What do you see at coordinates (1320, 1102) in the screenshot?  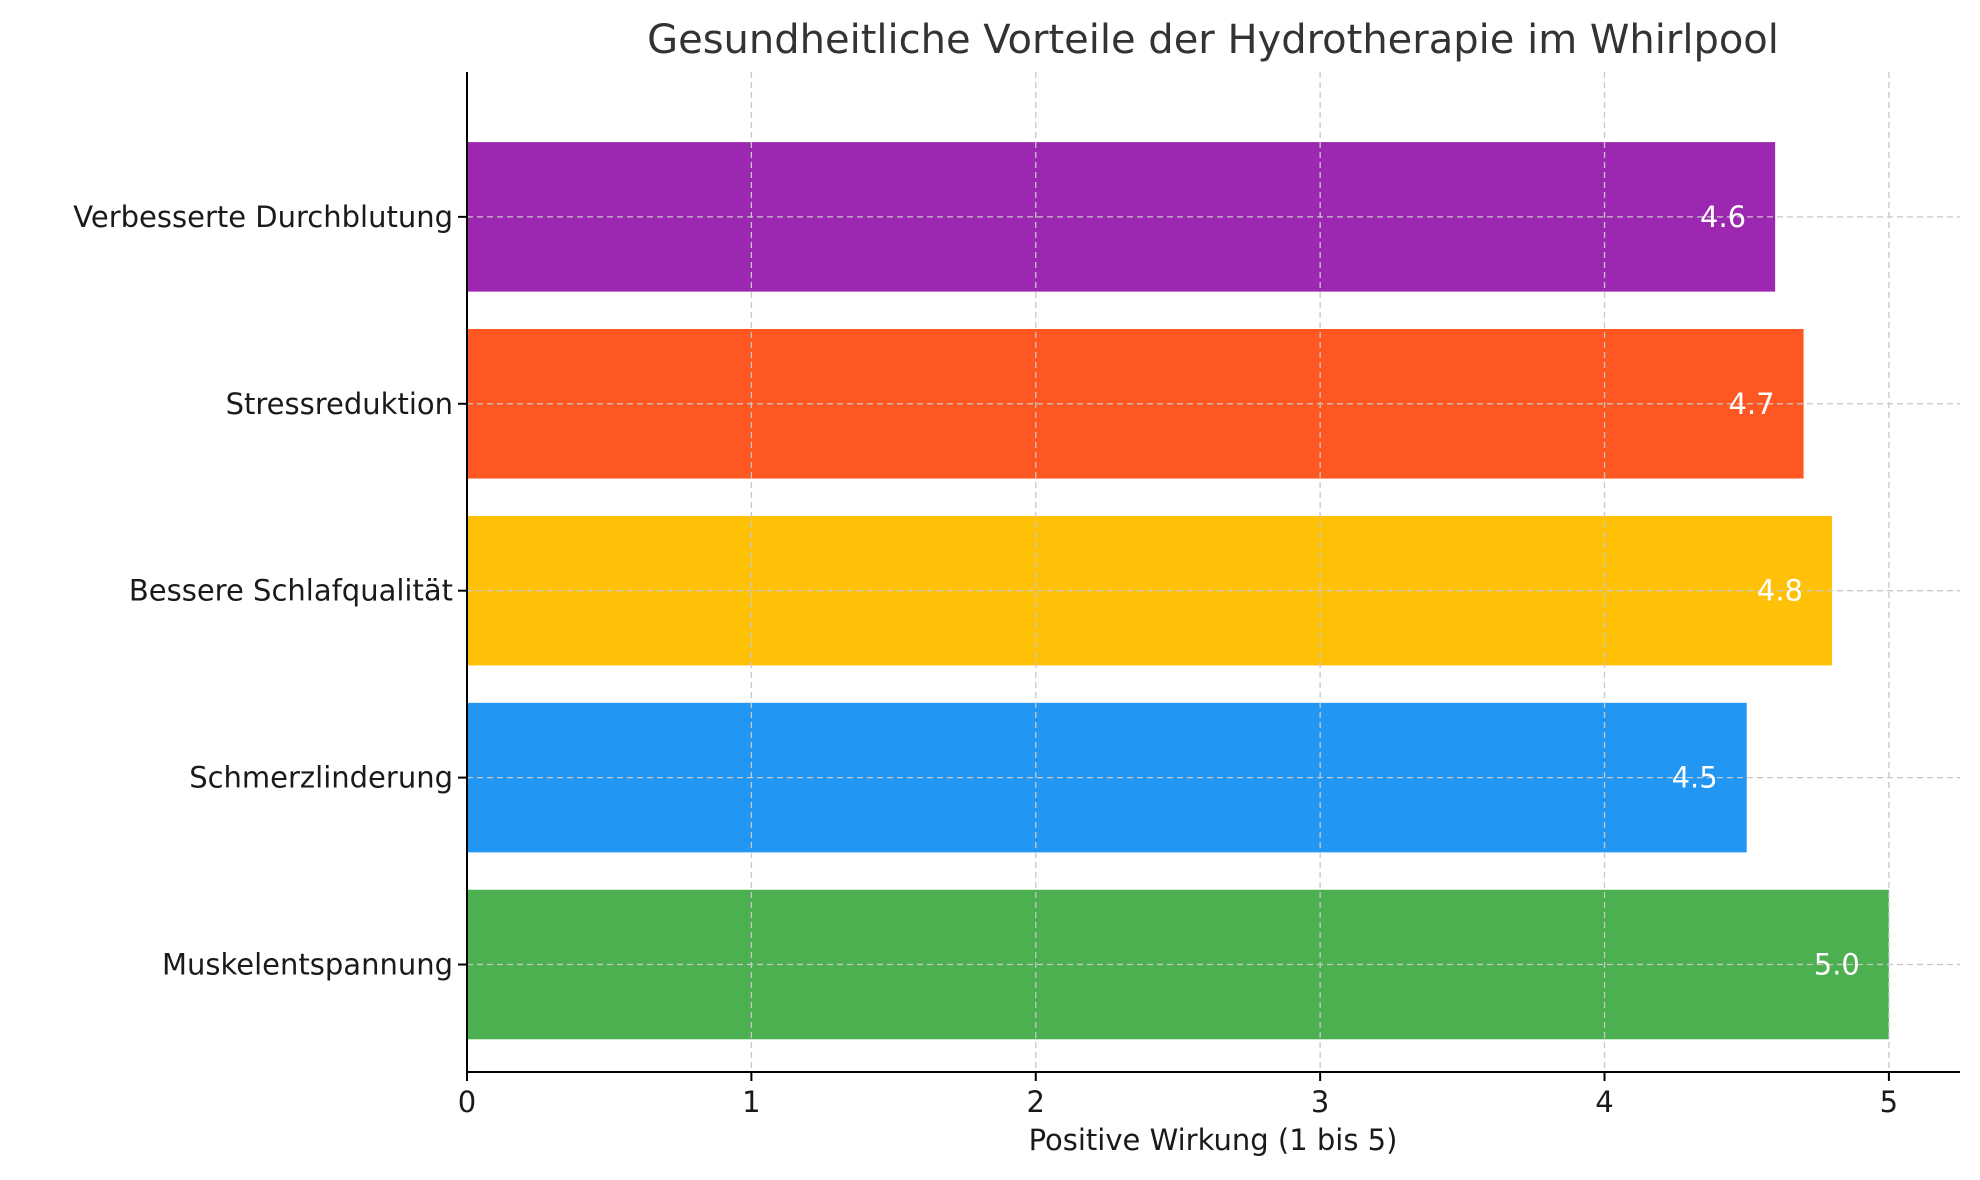 I see `x-tick-label: 3` at bounding box center [1320, 1102].